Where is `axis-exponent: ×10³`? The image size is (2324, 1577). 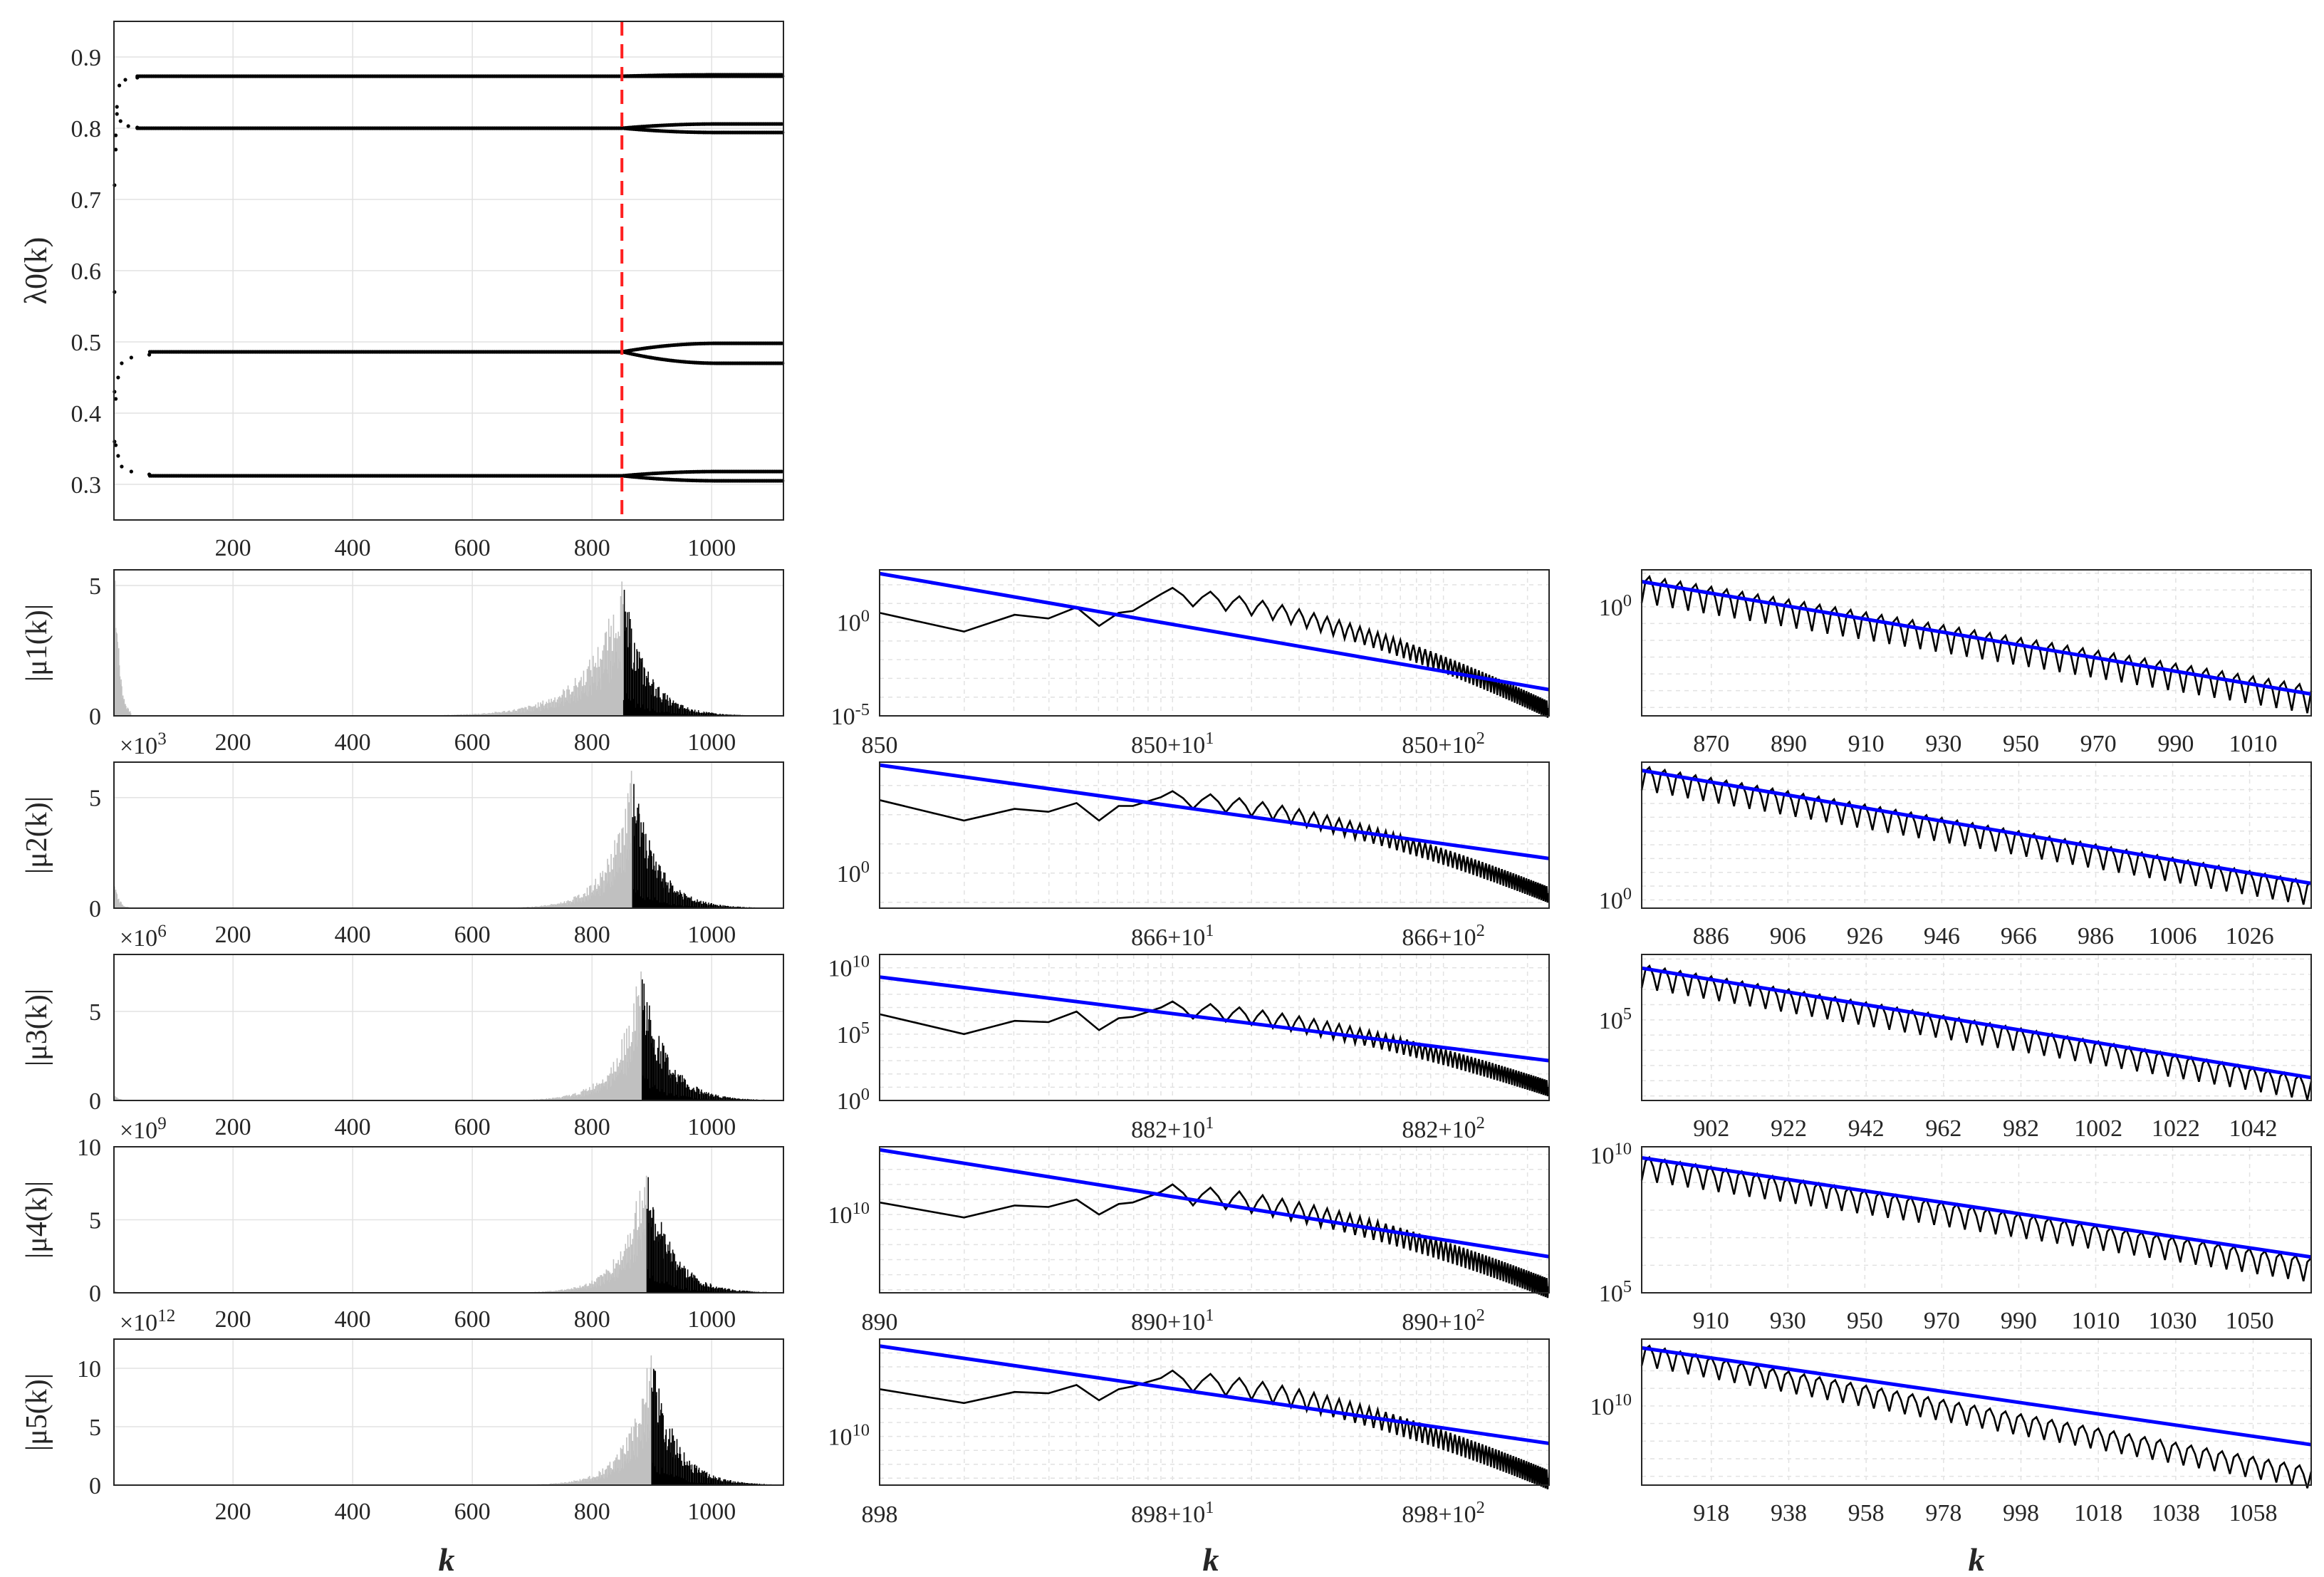 axis-exponent: ×10³ is located at coordinates (143, 744).